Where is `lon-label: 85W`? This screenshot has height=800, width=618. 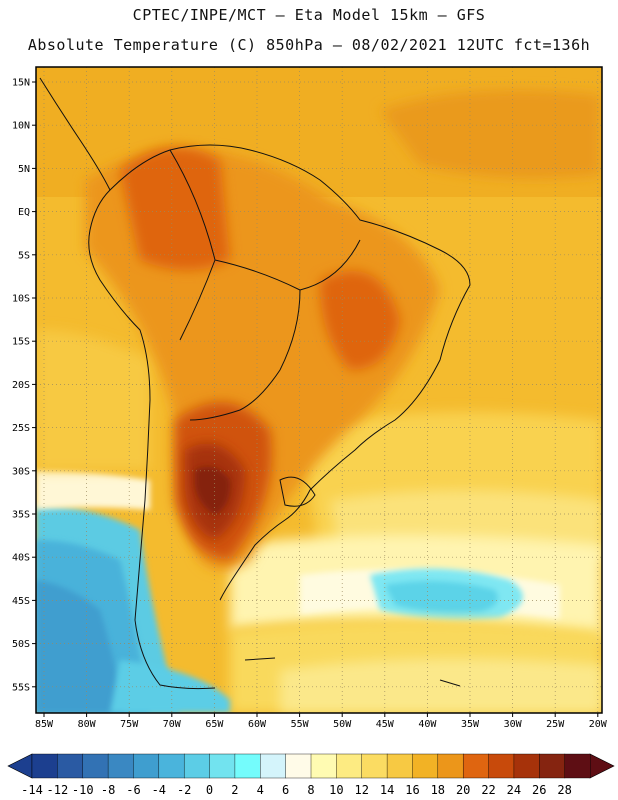 lon-label: 85W is located at coordinates (44, 724).